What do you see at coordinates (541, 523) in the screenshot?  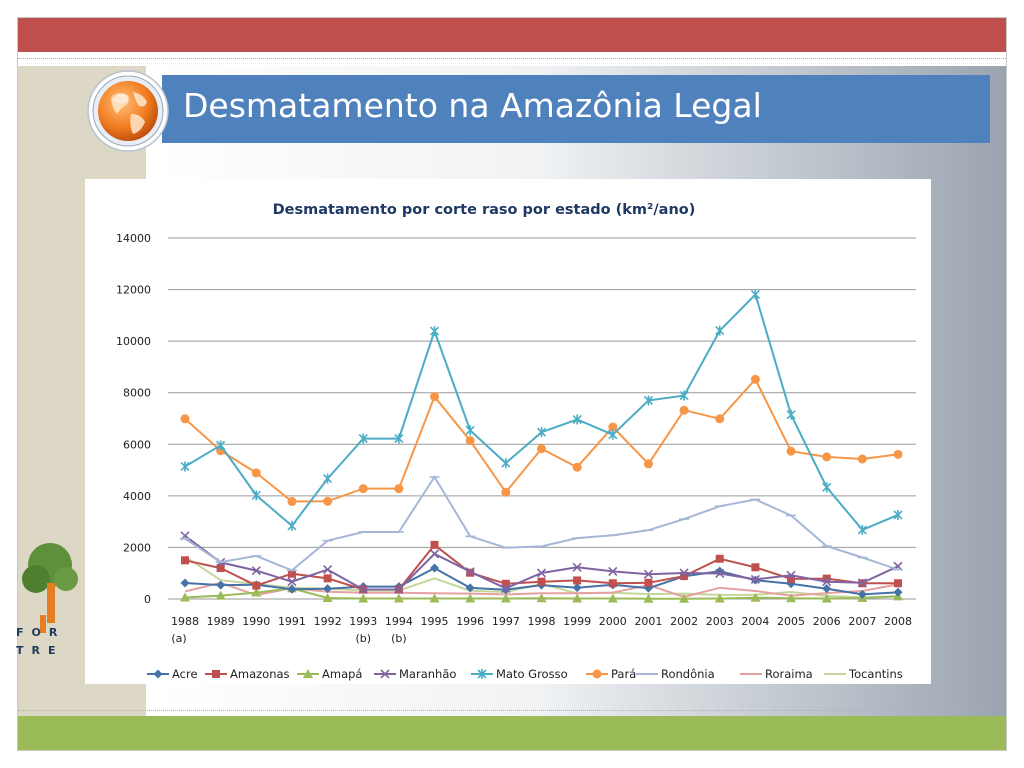 I see `series-rondônia` at bounding box center [541, 523].